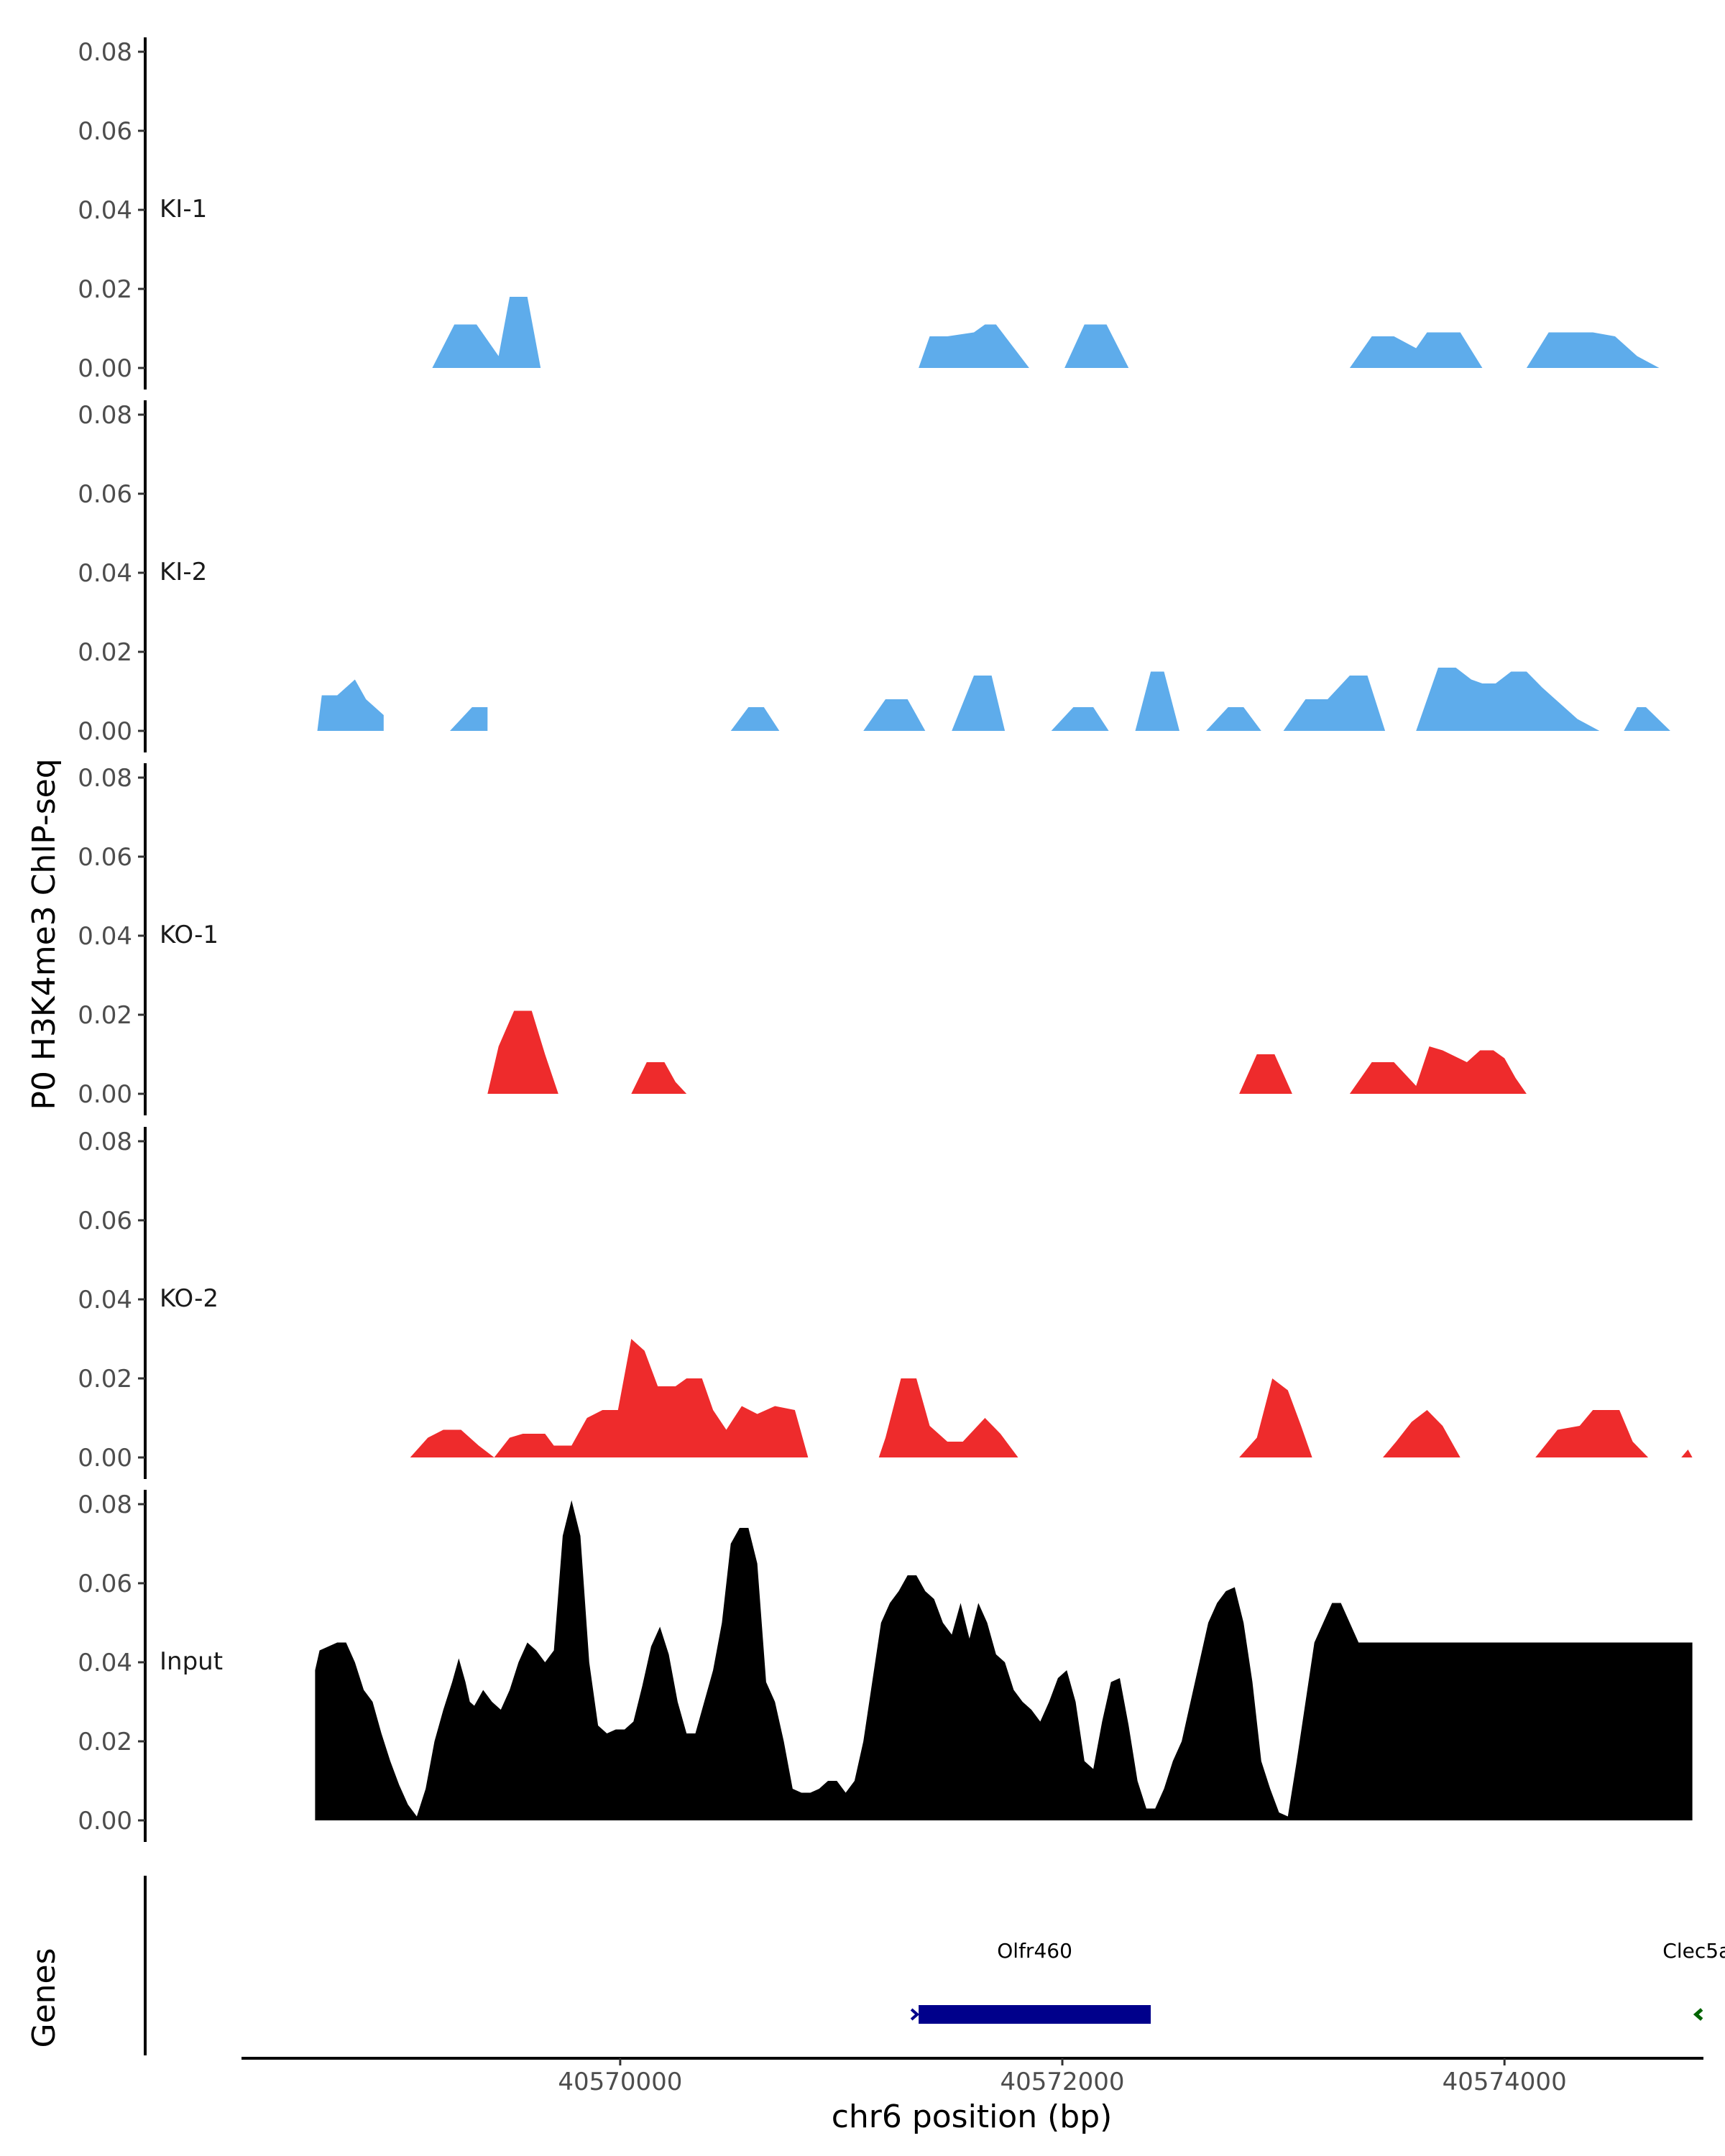  Describe the element at coordinates (802, 939) in the screenshot. I see `track-ko-1: 0.00 0.02 0.04 0.06 0.08 KO-1` at that location.